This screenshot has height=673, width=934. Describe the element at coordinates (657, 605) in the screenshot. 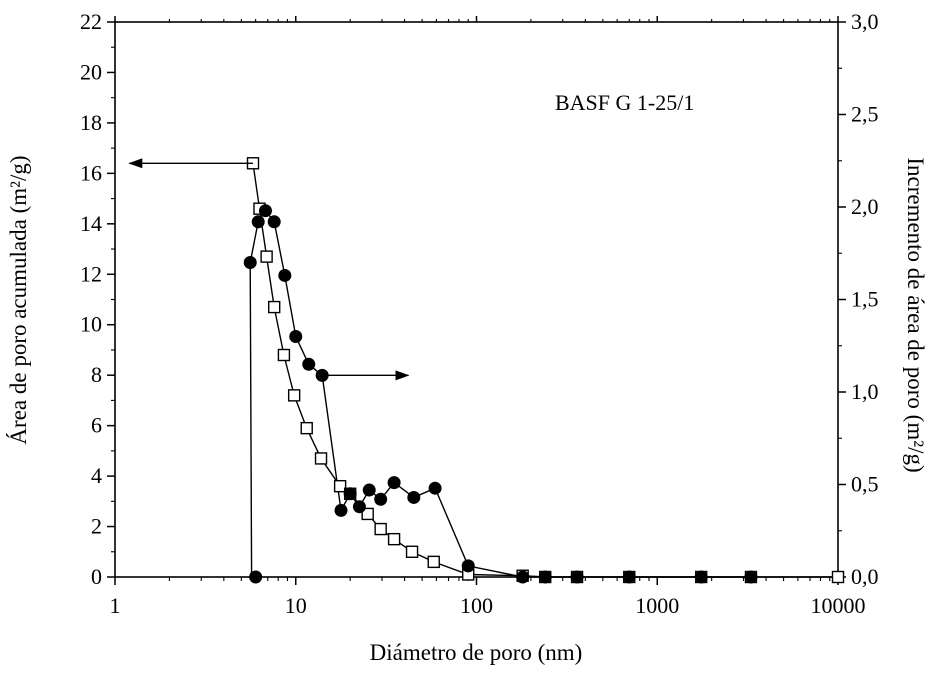

I see `x-tick-label: 1000` at that location.